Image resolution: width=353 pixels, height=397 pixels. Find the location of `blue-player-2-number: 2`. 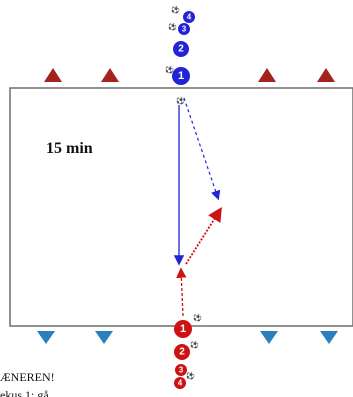

blue-player-2-number: 2 is located at coordinates (181, 49).